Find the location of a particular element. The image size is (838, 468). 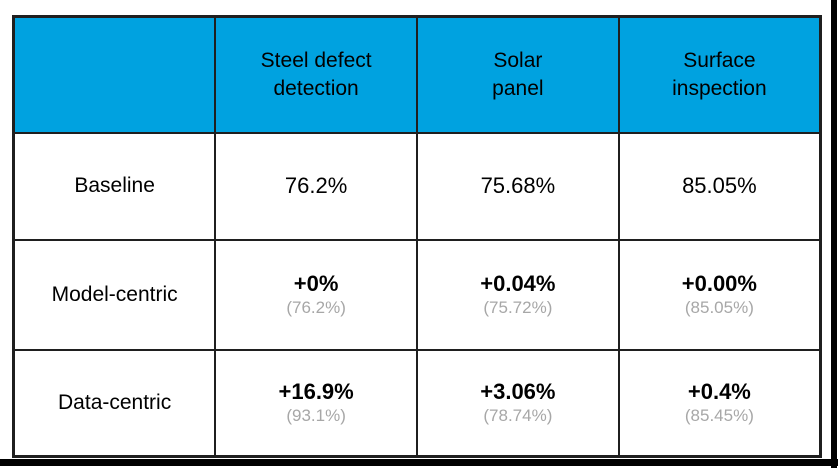

value-cell: +0.00% (85.05%) is located at coordinates (719, 294).